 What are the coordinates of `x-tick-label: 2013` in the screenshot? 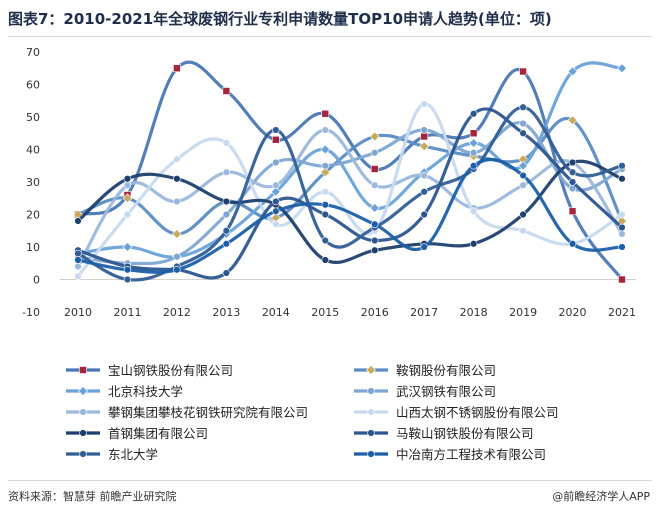 It's located at (226, 312).